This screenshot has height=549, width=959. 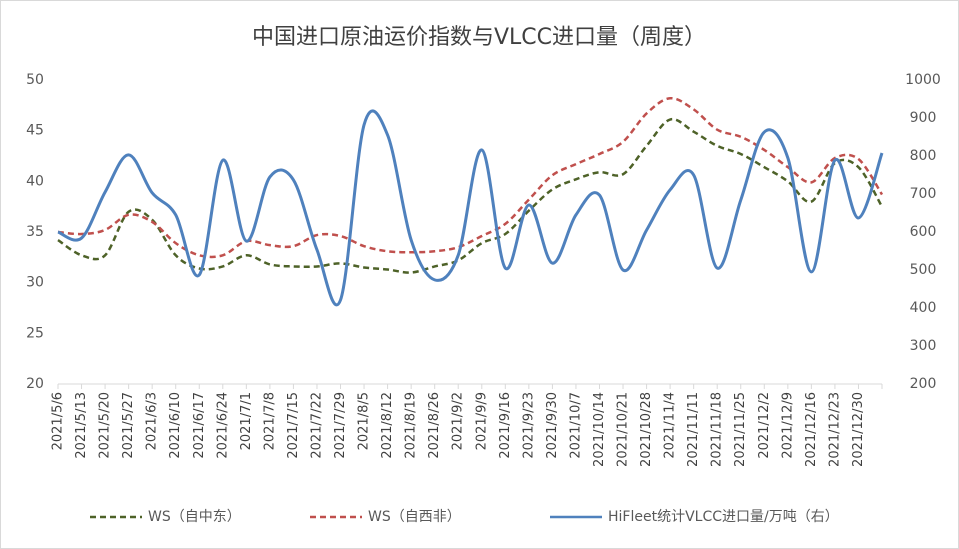 I want to click on legend-item: WS（自中东）, so click(x=165, y=517).